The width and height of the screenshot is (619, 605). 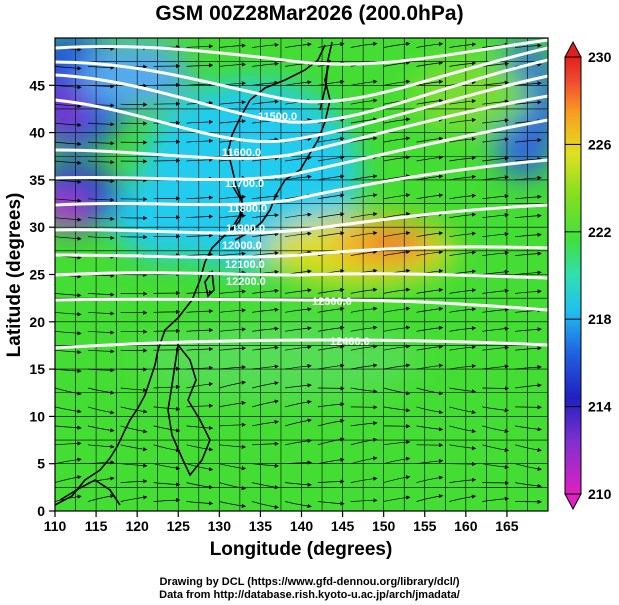 What do you see at coordinates (326, 76) in the screenshot?
I see `coastline-sakhalin` at bounding box center [326, 76].